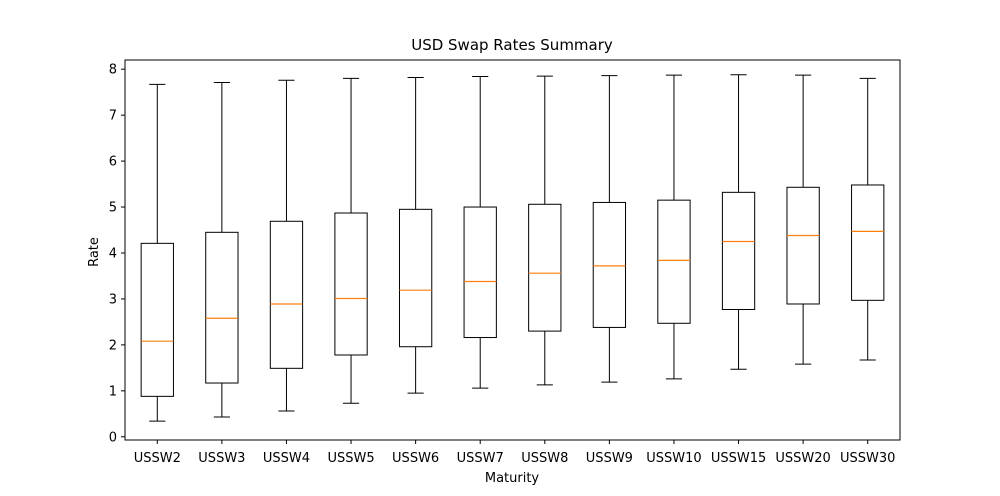 This screenshot has height=496, width=1000. Describe the element at coordinates (512, 45) in the screenshot. I see `chart-title: USD Swap Rates Summary` at that location.